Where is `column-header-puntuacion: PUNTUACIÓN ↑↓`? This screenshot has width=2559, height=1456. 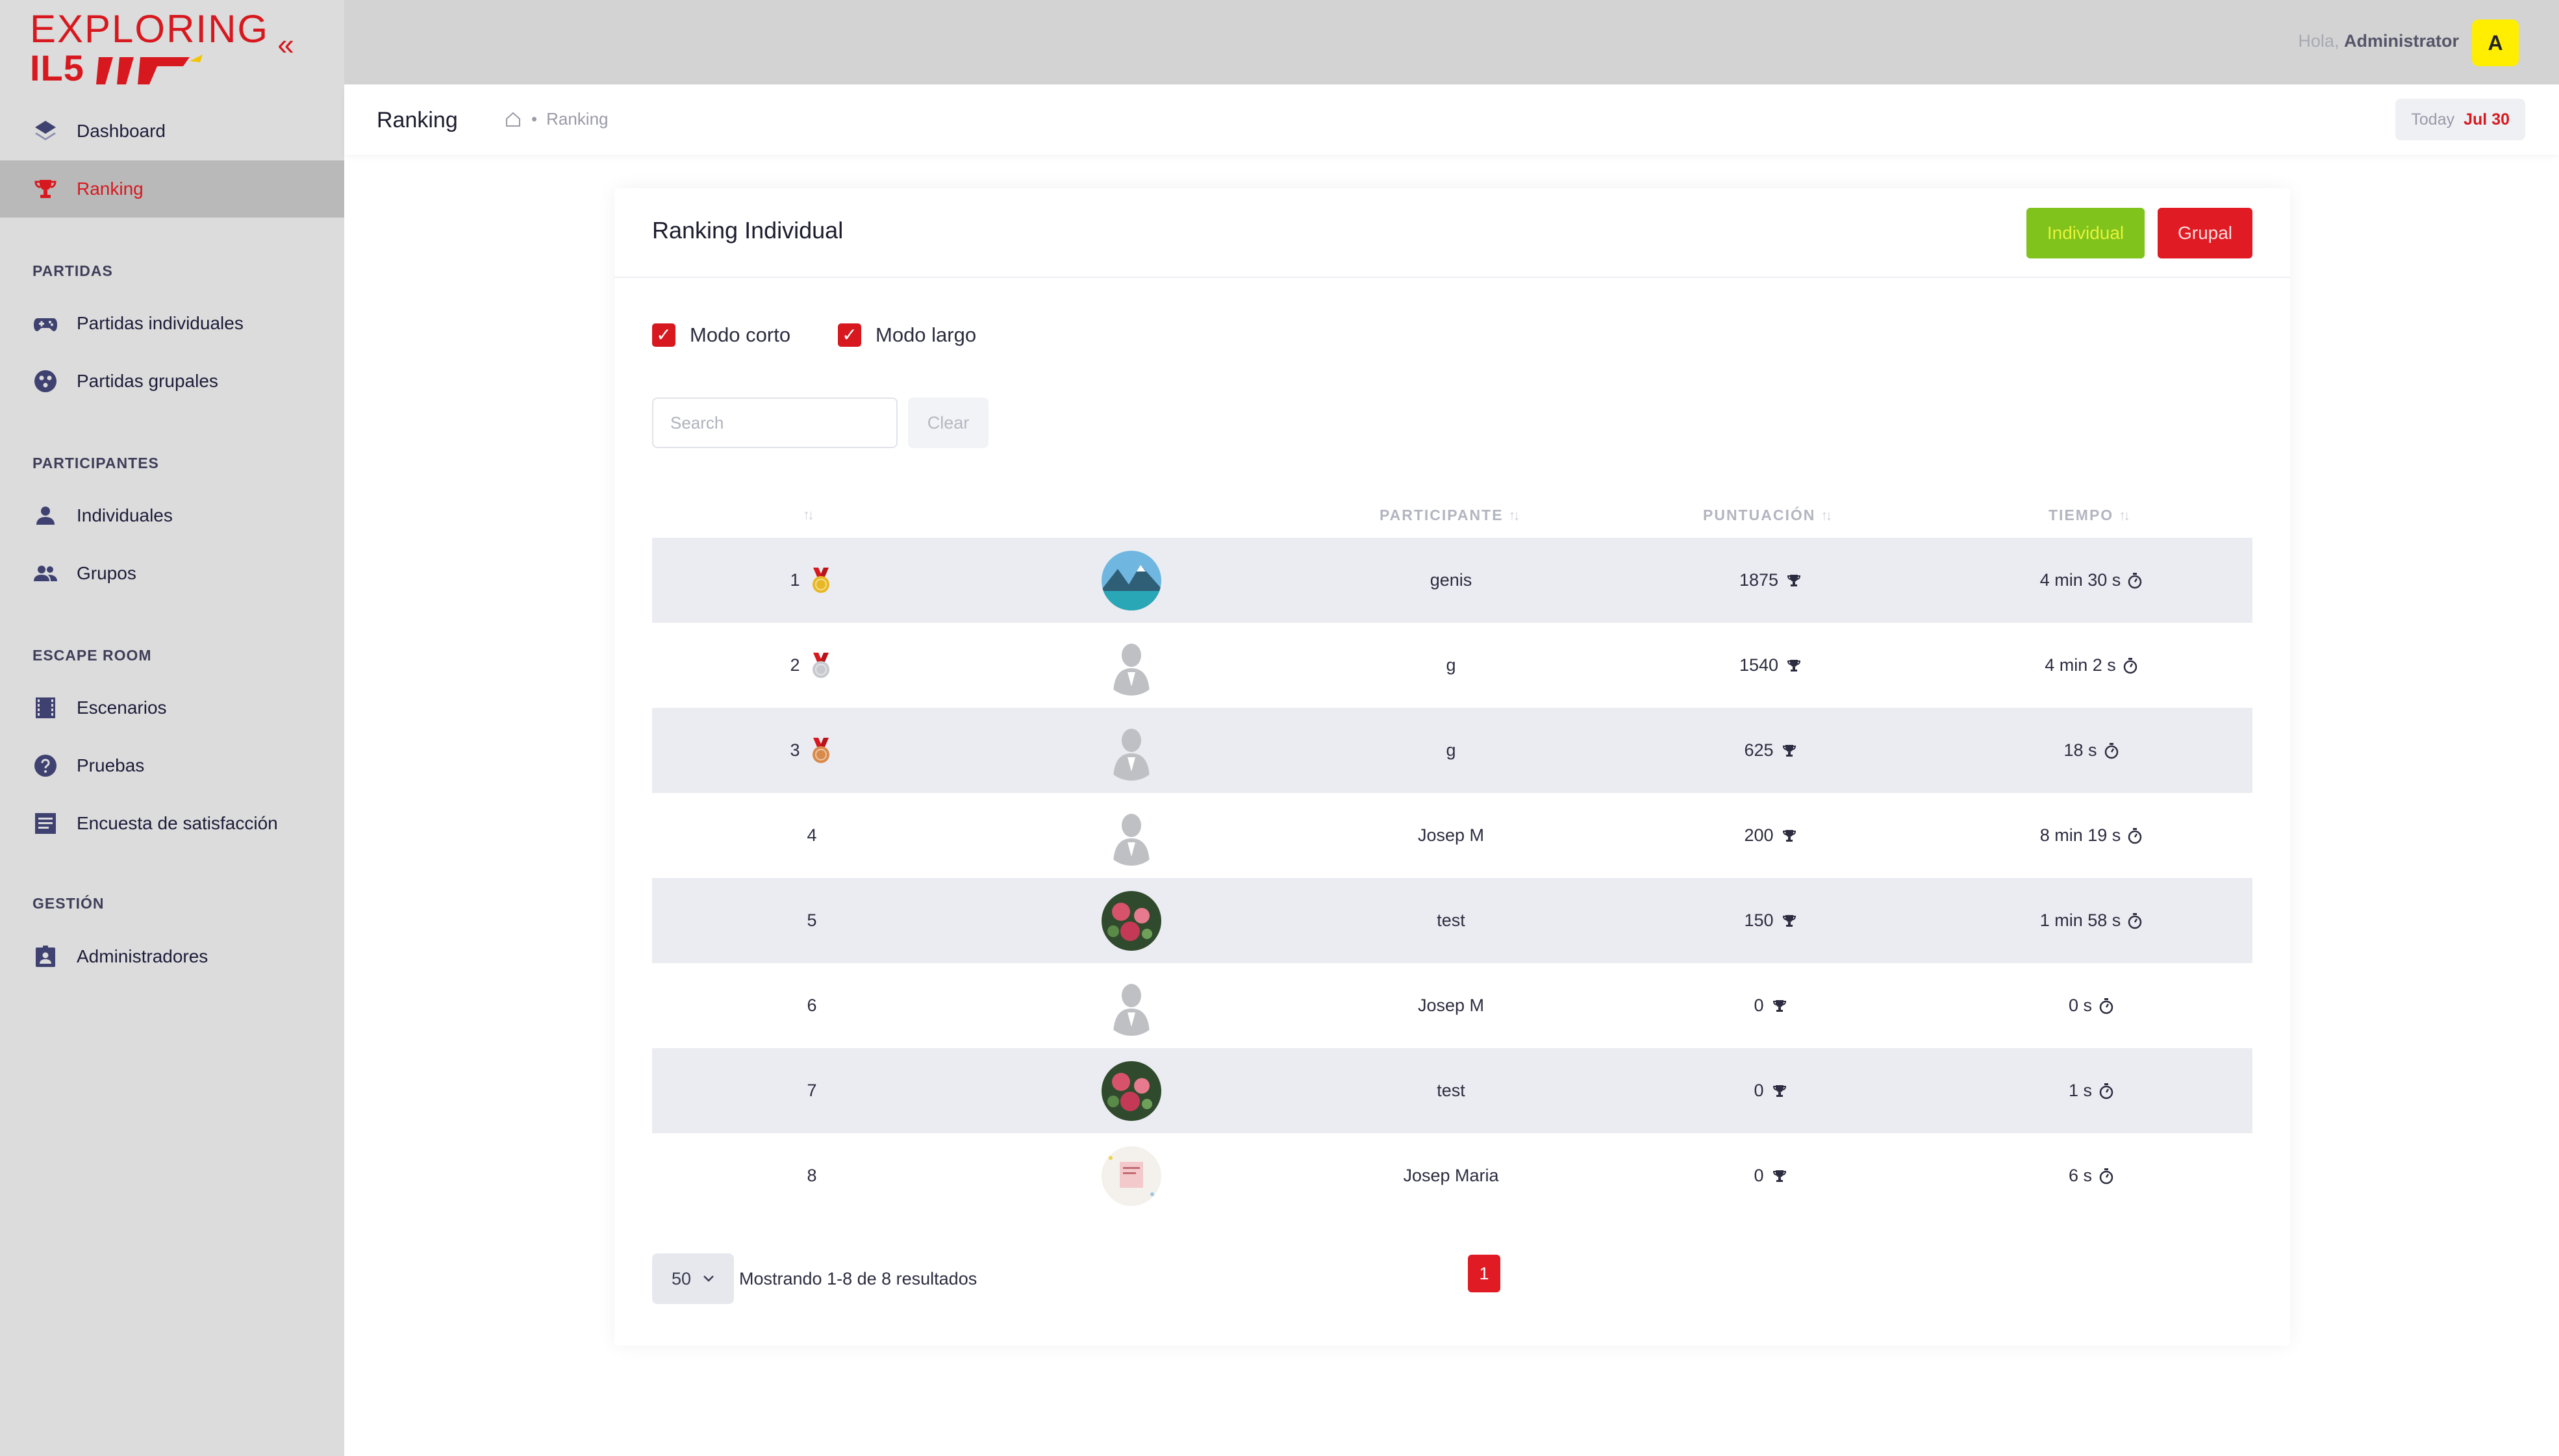
column-header-puntuacion: PUNTUACIÓN ↑↓ is located at coordinates (1767, 515).